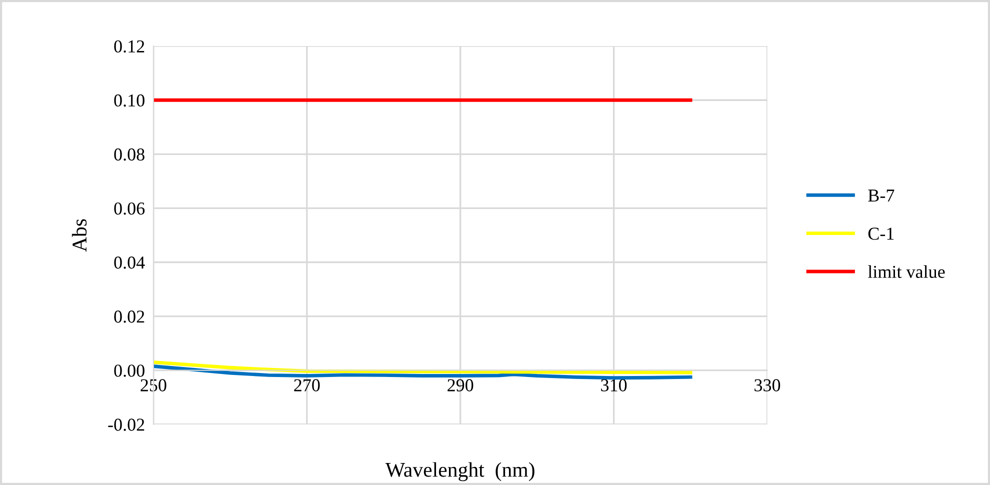 This screenshot has height=485, width=990. What do you see at coordinates (153, 385) in the screenshot?
I see `x-tick-label: 250` at bounding box center [153, 385].